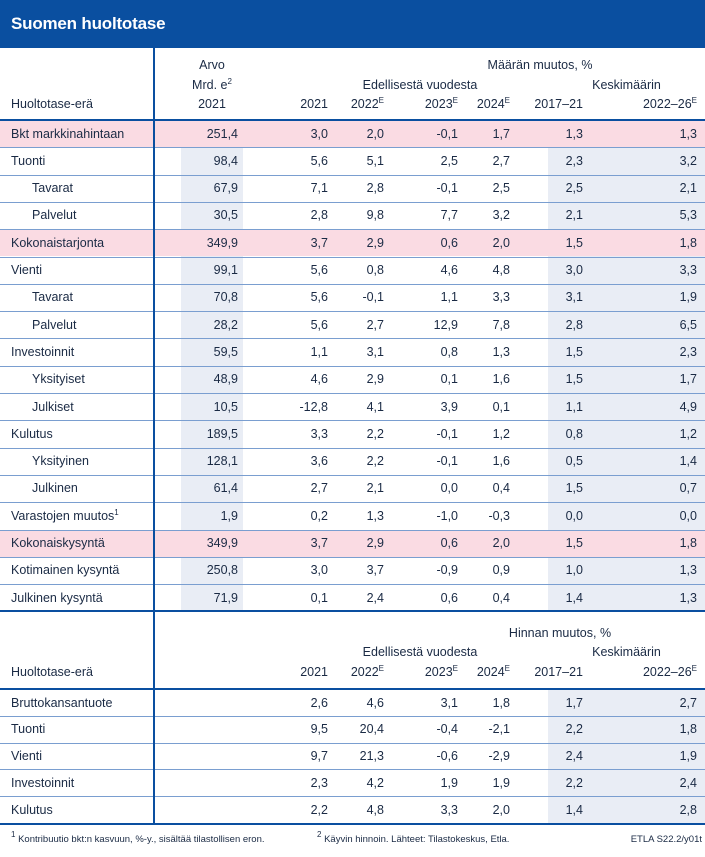  What do you see at coordinates (688, 242) in the screenshot?
I see `row-cell: 1,8` at bounding box center [688, 242].